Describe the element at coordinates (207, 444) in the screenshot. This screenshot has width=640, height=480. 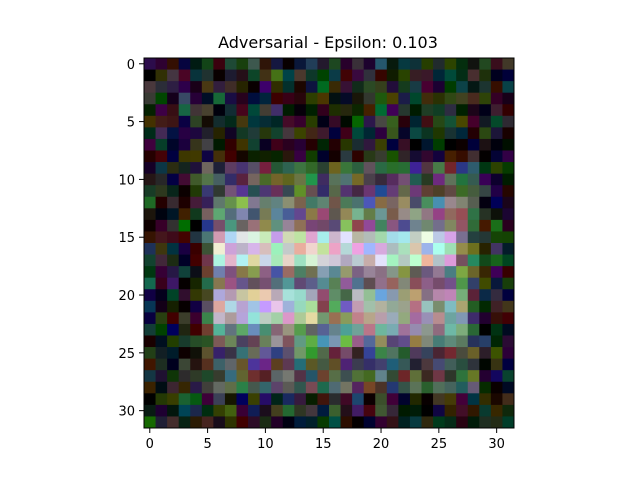
I see `x-tick-label: 5` at that location.